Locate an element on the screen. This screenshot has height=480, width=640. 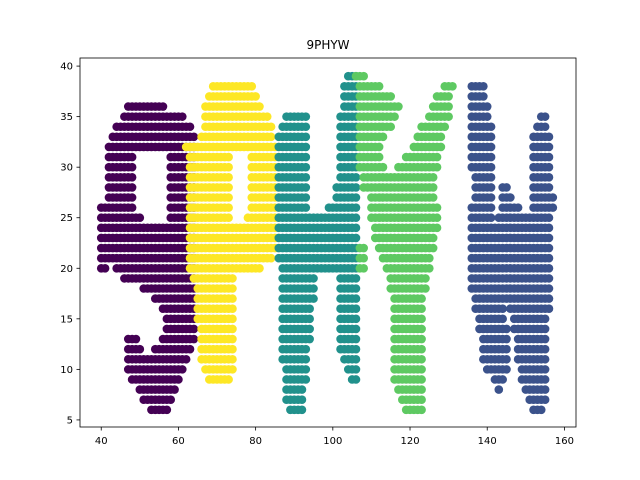
x-tick-label: 100 is located at coordinates (332, 441).